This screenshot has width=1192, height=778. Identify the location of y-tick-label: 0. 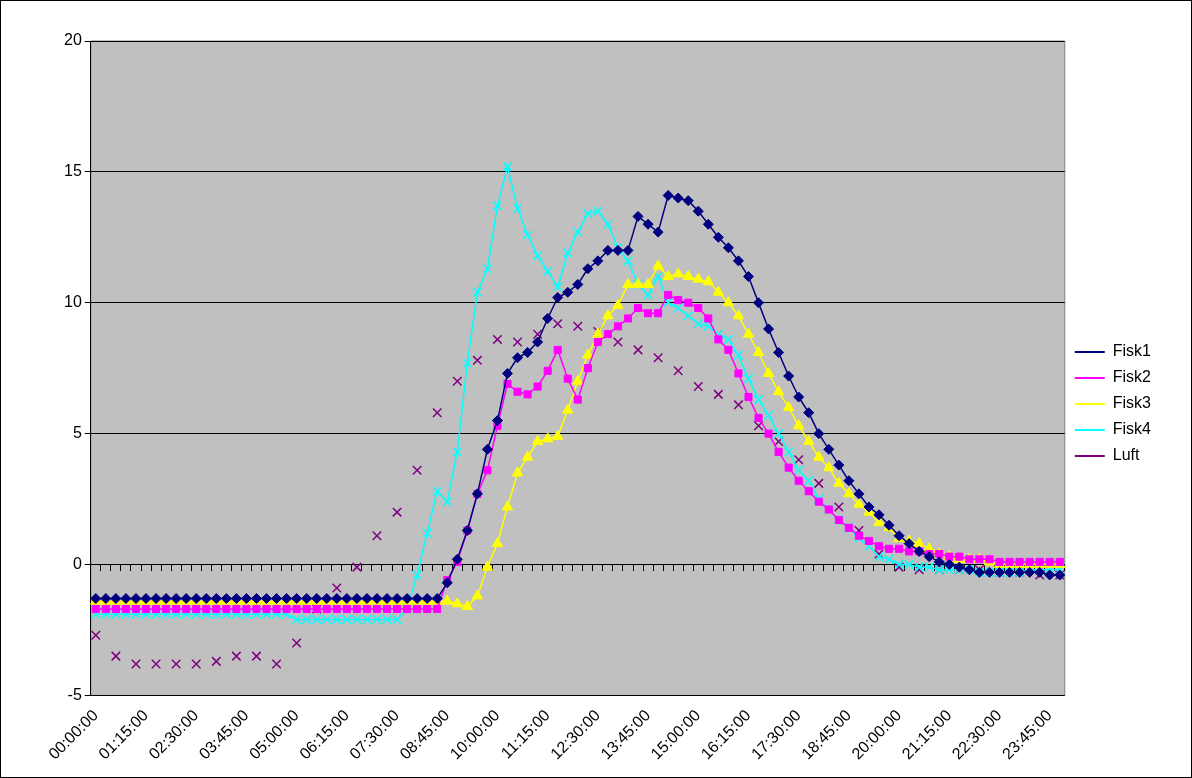
(77, 563).